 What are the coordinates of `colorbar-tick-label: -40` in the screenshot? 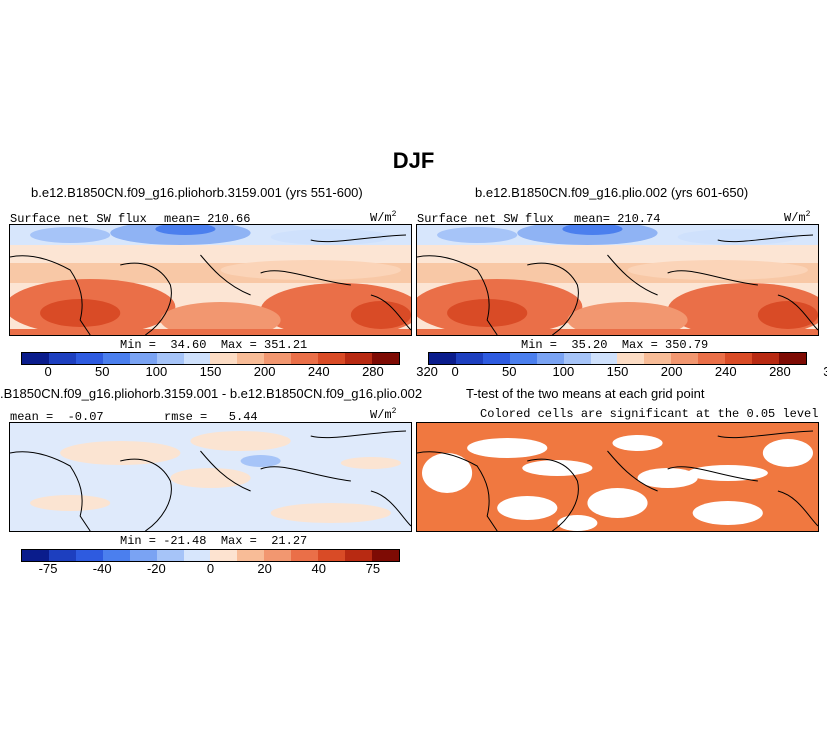 It's located at (102, 568).